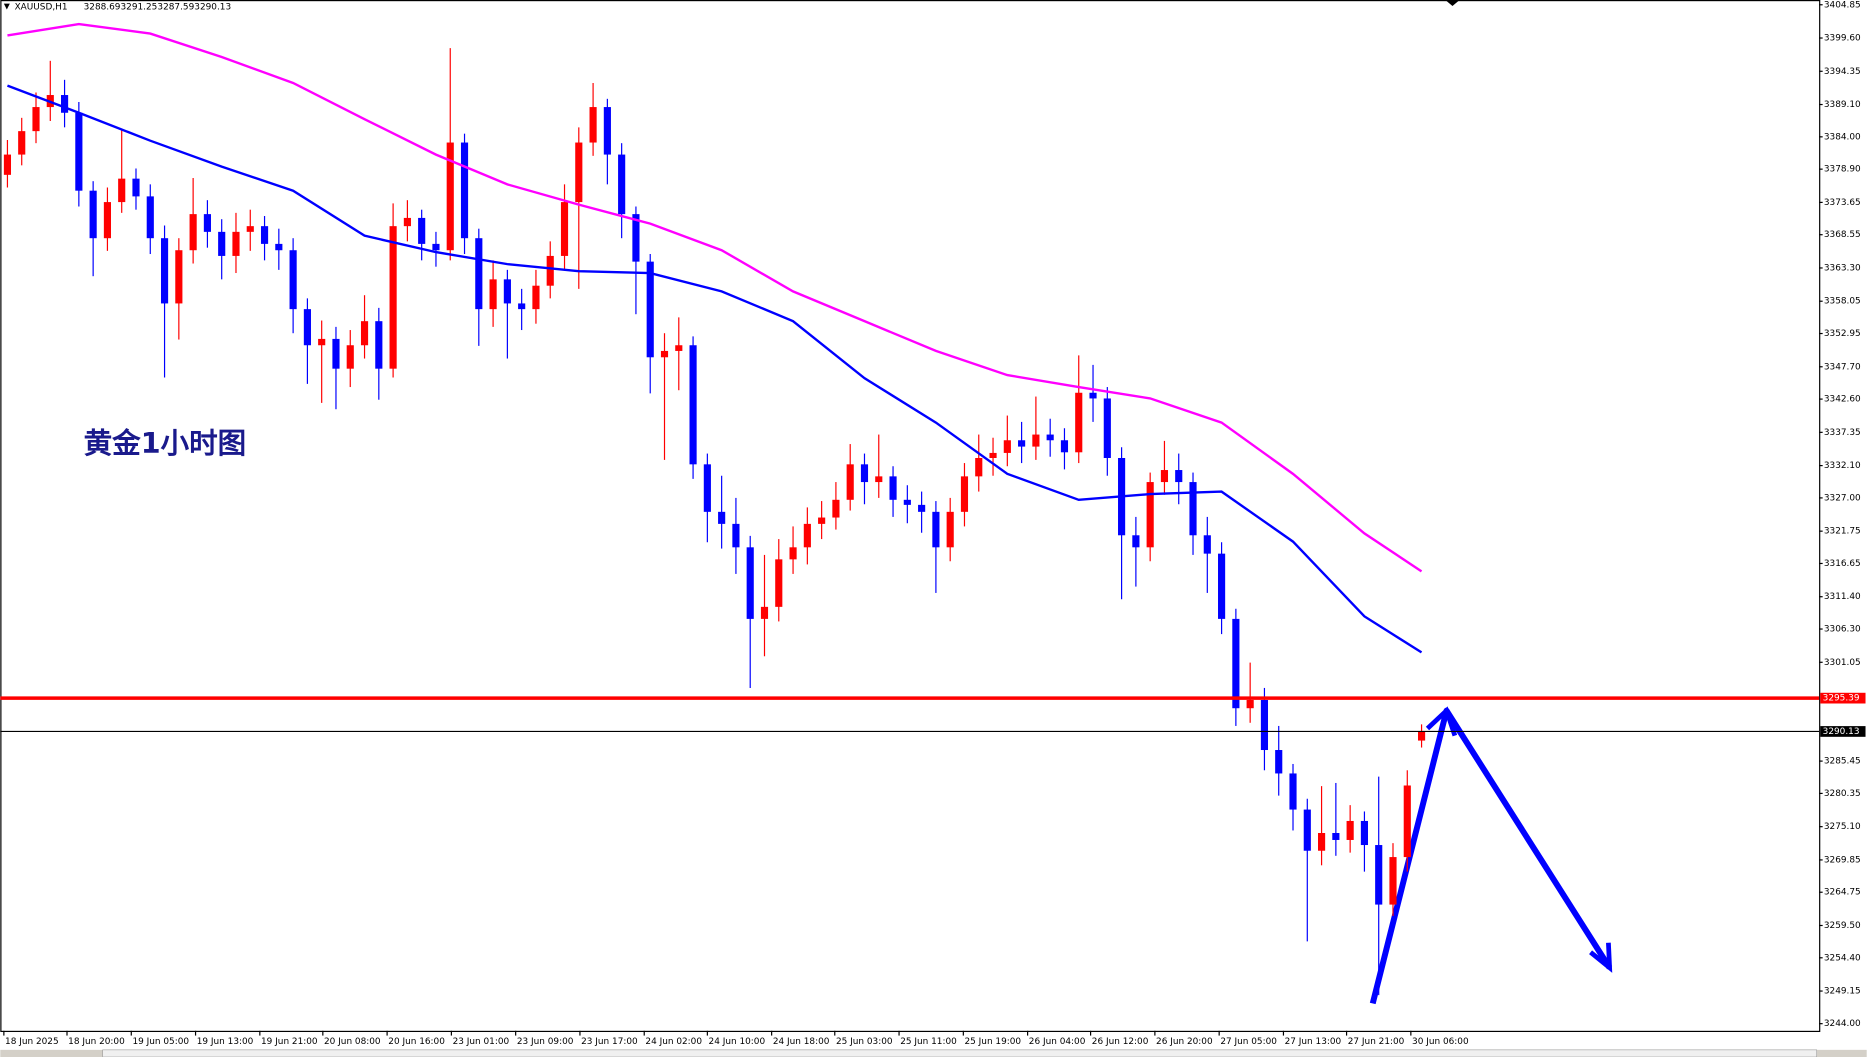 This screenshot has width=1867, height=1057. What do you see at coordinates (1248, 1042) in the screenshot?
I see `x-tick-label: 27 Jun 05:00` at bounding box center [1248, 1042].